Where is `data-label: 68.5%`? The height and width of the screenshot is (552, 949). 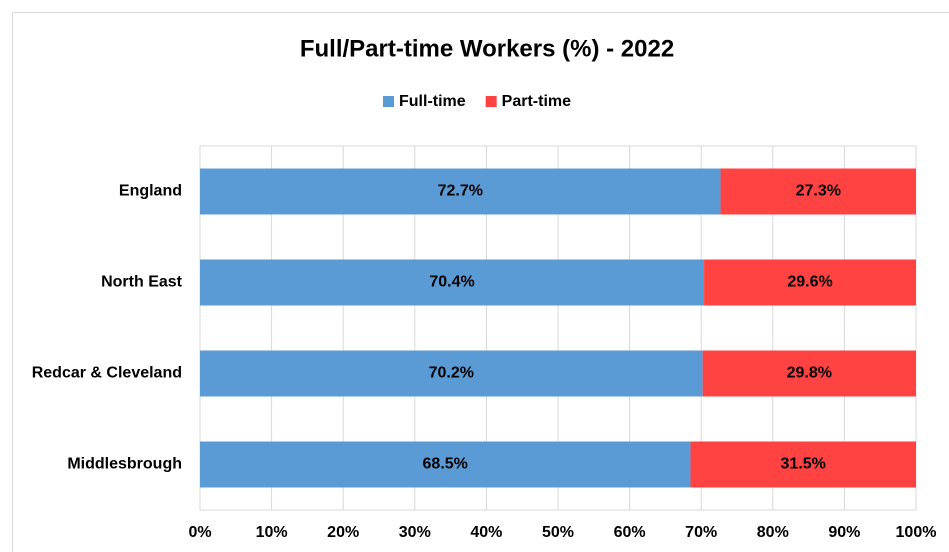
data-label: 68.5% is located at coordinates (445, 464).